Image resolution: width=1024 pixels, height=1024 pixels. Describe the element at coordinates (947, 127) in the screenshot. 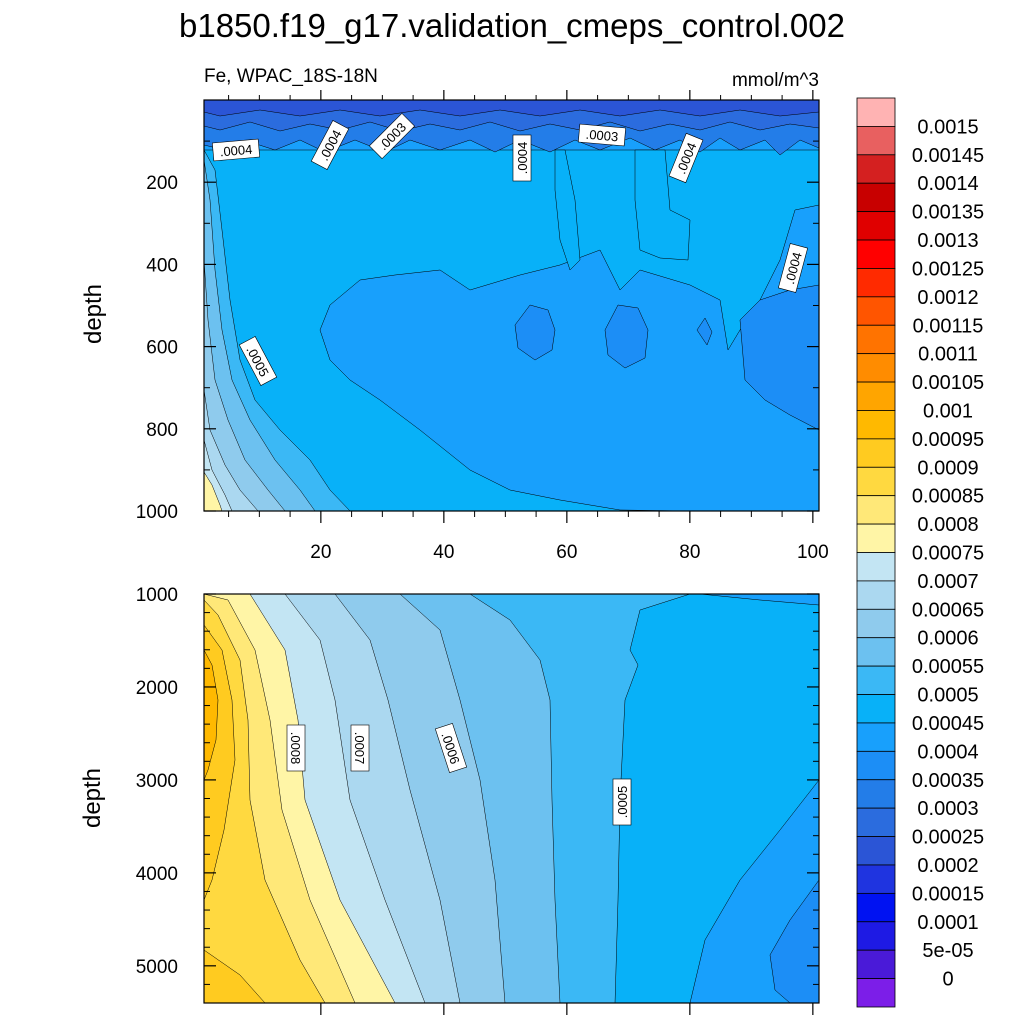

I see `colorbar-label: 0.0015` at that location.